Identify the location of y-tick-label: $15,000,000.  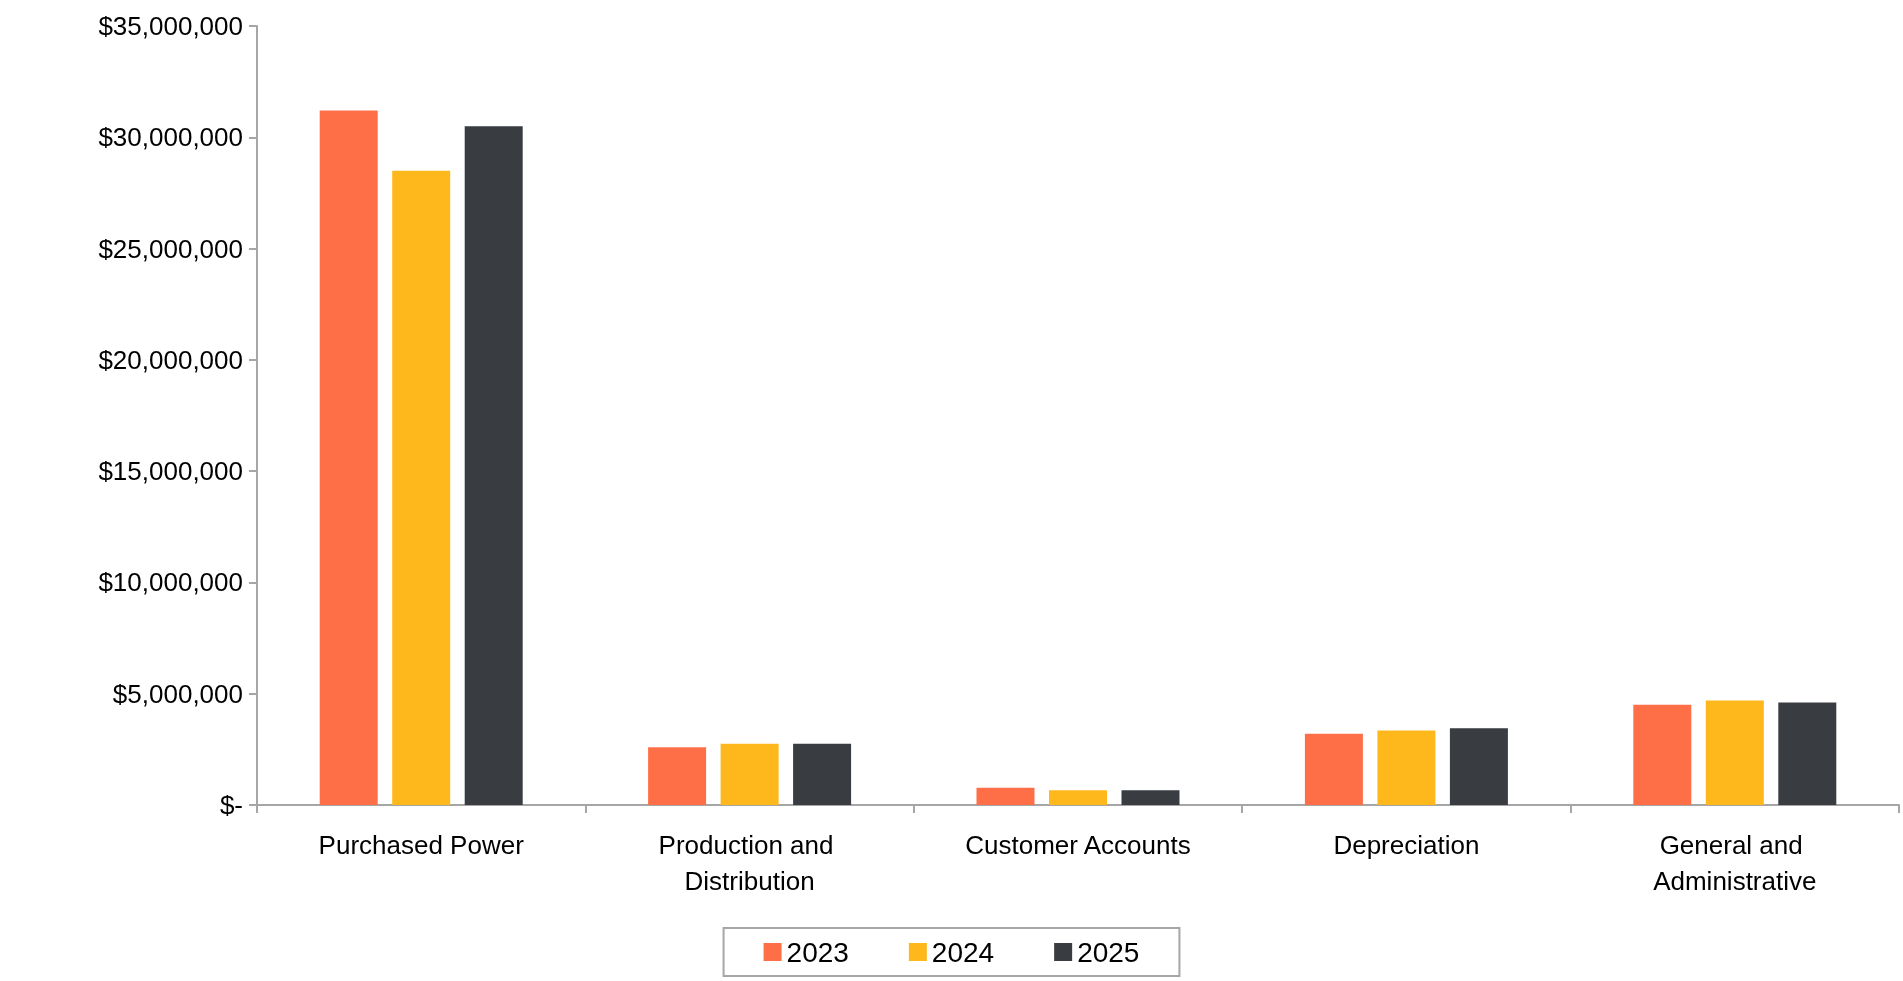
(170, 471).